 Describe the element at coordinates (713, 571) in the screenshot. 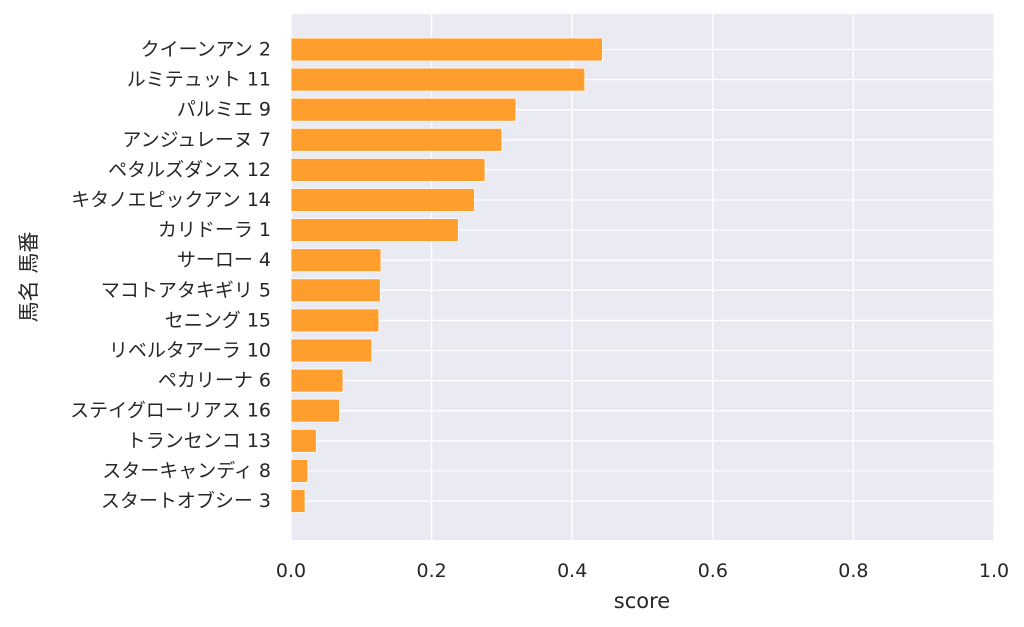

I see `x-tick-label: 0.6` at that location.